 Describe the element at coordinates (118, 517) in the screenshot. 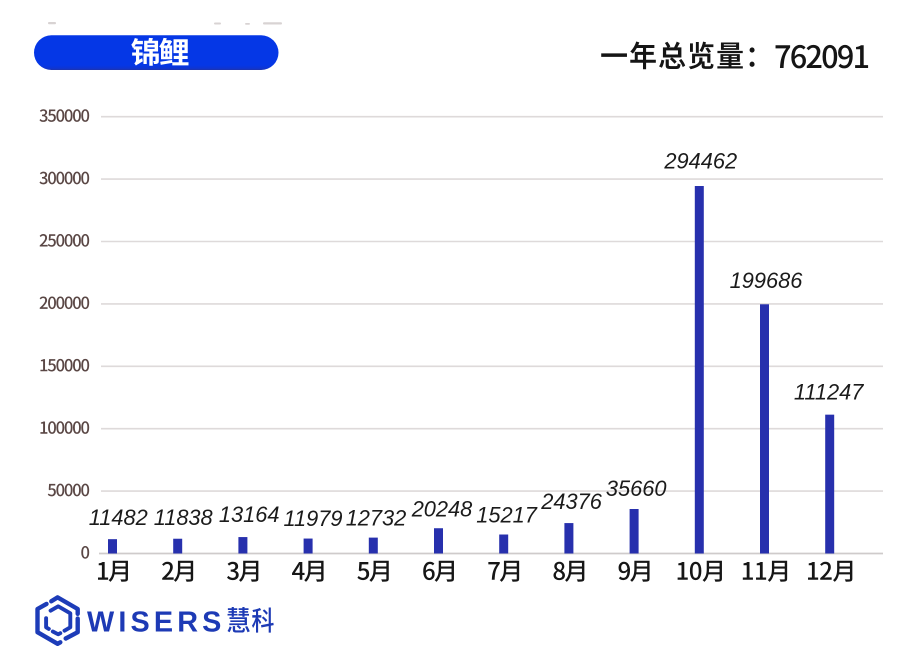

I see `svg-text: 11482` at that location.